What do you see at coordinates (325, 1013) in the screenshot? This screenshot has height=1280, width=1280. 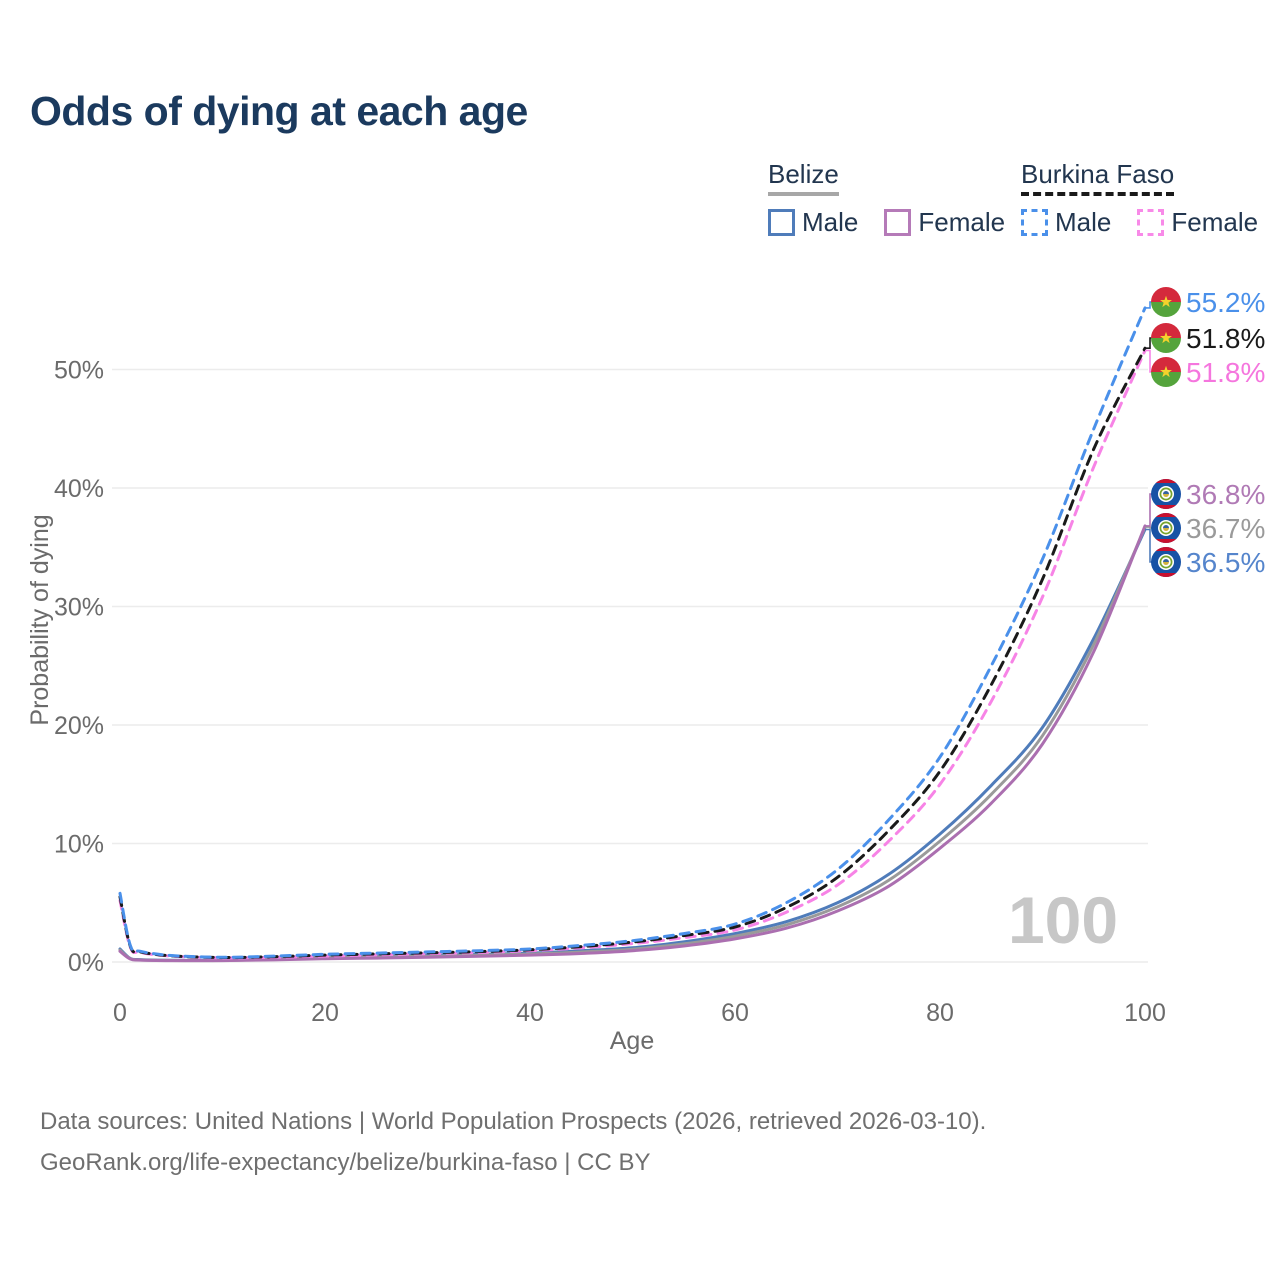 I see `x-tick-label: 20` at bounding box center [325, 1013].